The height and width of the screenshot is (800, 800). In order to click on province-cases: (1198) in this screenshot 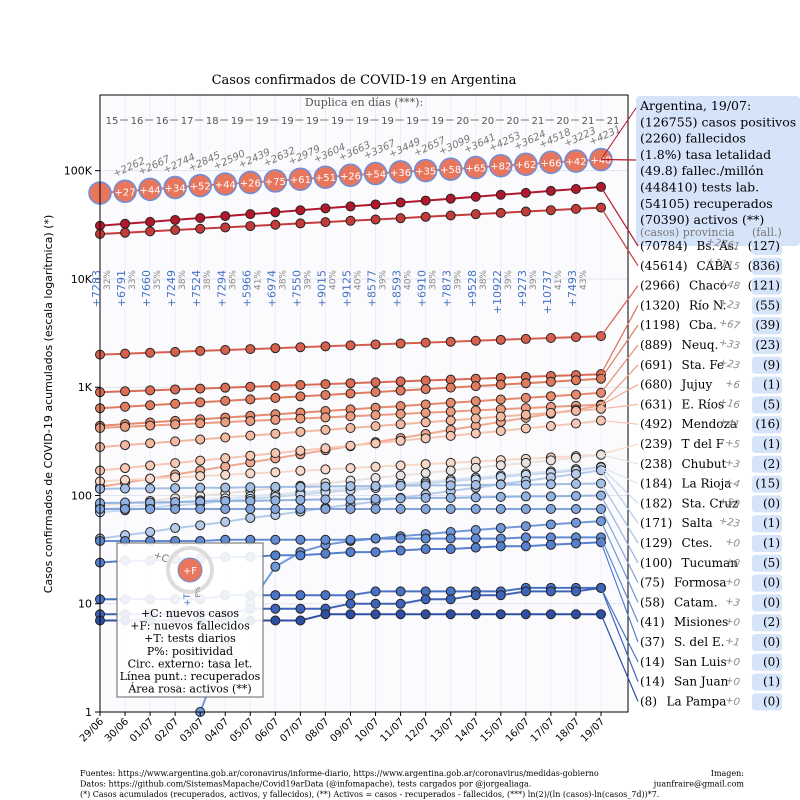, I will do `click(660, 325)`.